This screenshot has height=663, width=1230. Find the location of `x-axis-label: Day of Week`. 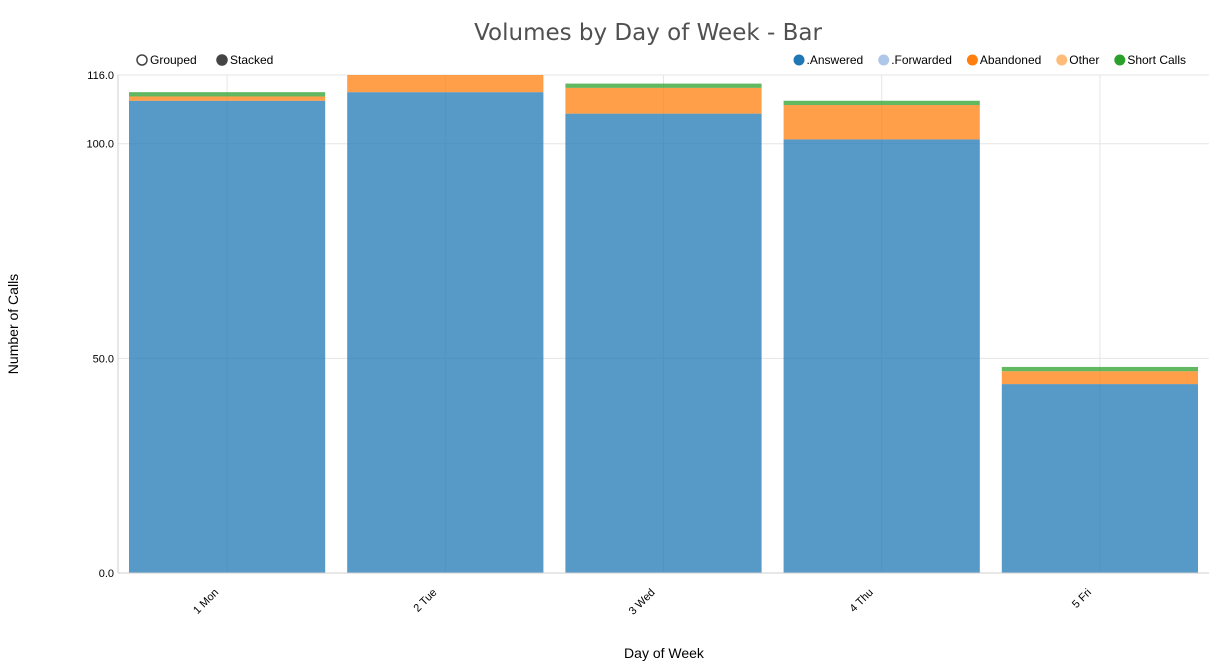

x-axis-label: Day of Week is located at coordinates (664, 653).